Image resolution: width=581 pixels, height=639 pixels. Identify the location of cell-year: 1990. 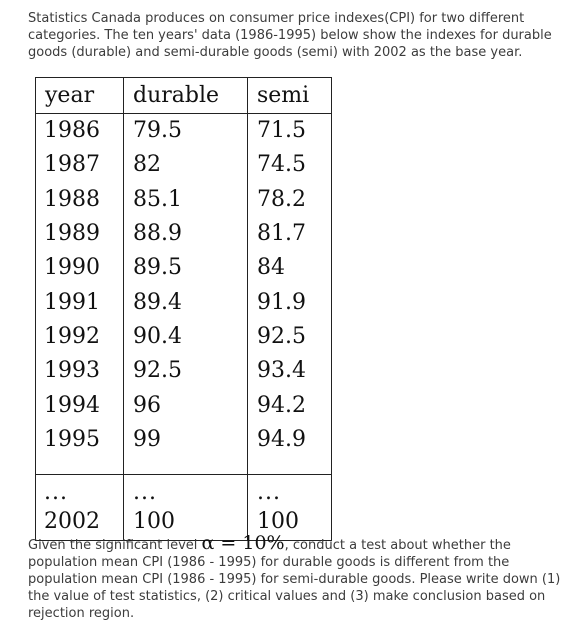
(79, 267).